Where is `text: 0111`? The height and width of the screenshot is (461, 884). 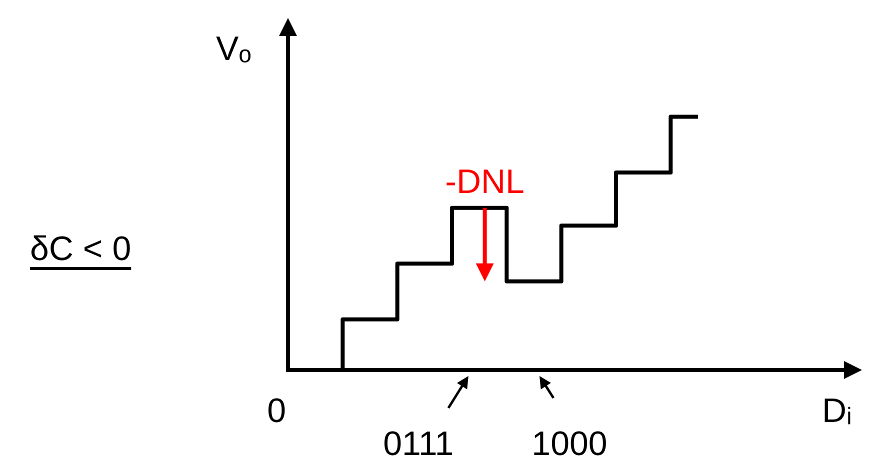
text: 0111 is located at coordinates (418, 443).